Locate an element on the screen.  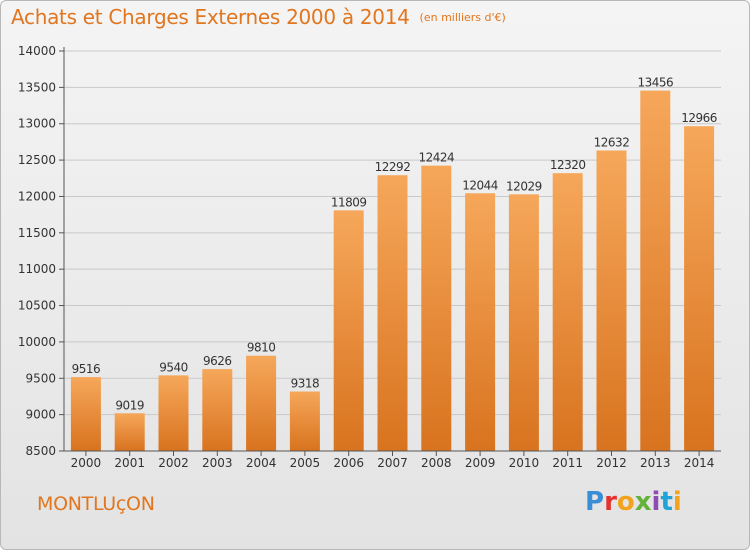
x-tick-label: 2006 is located at coordinates (348, 463).